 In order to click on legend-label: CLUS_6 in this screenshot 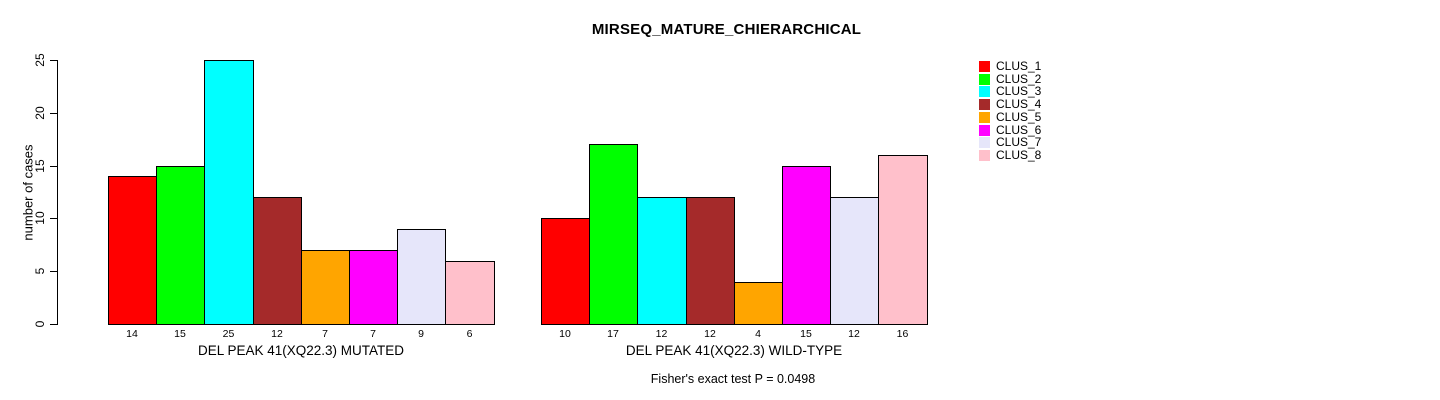, I will do `click(1019, 130)`.